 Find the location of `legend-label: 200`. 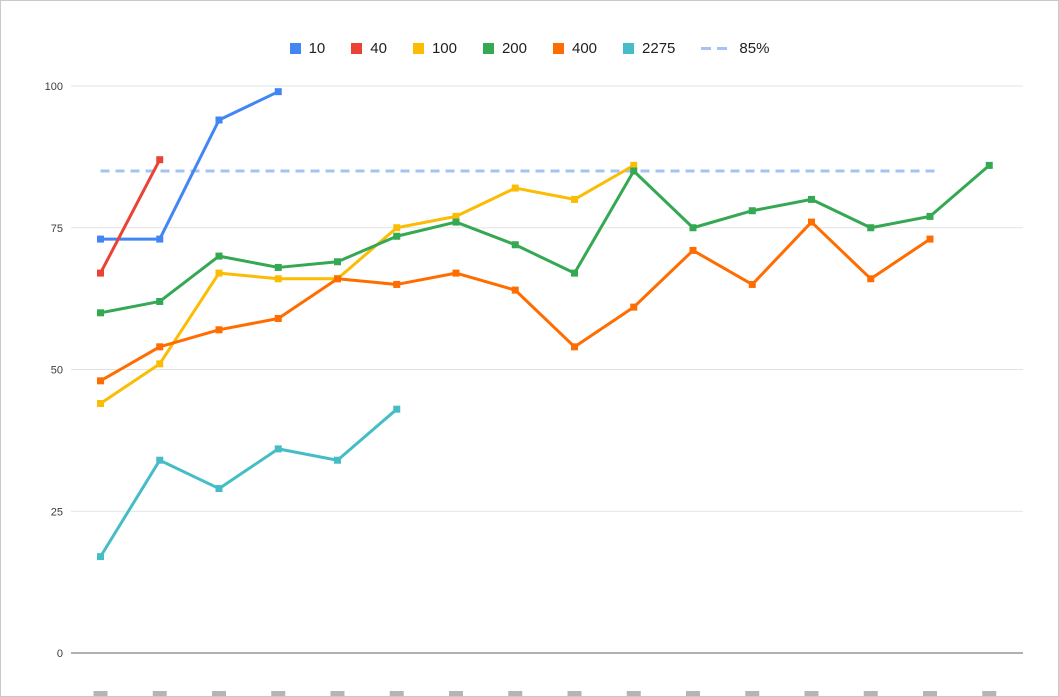

legend-label: 200 is located at coordinates (514, 48).